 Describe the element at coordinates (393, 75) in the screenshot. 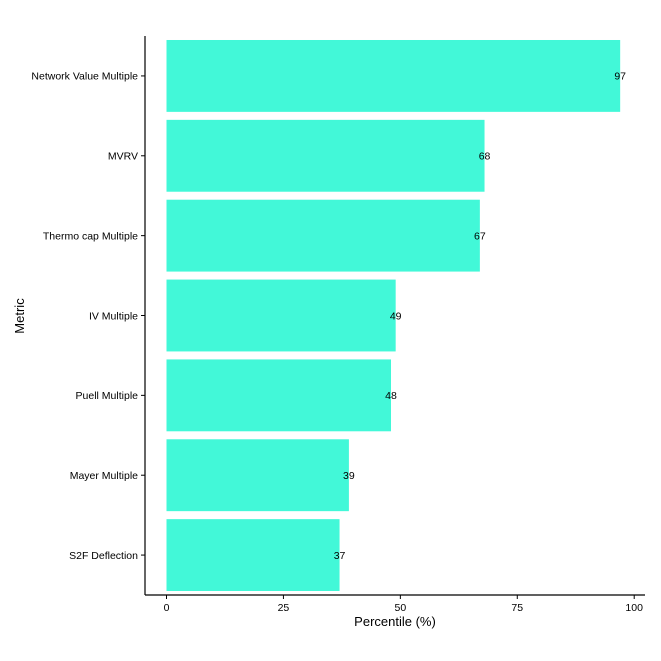

I see `bar-network-value-multiple` at that location.